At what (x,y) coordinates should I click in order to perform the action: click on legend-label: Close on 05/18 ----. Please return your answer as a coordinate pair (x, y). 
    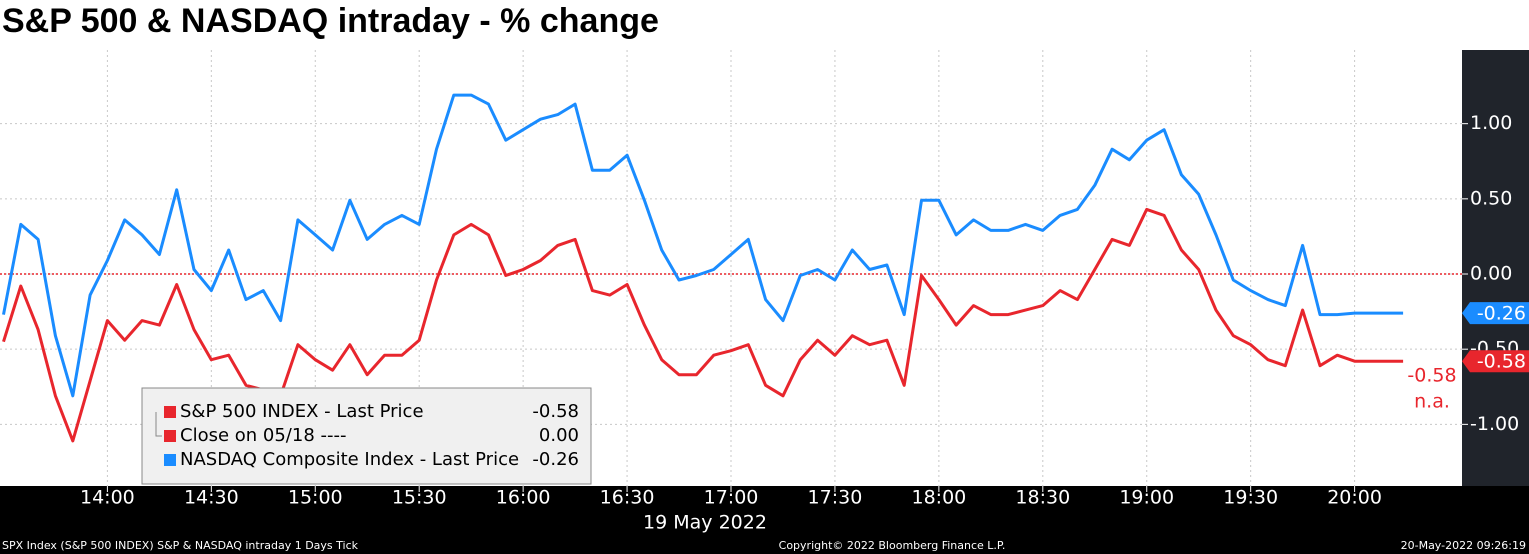
    Looking at the image, I should click on (263, 435).